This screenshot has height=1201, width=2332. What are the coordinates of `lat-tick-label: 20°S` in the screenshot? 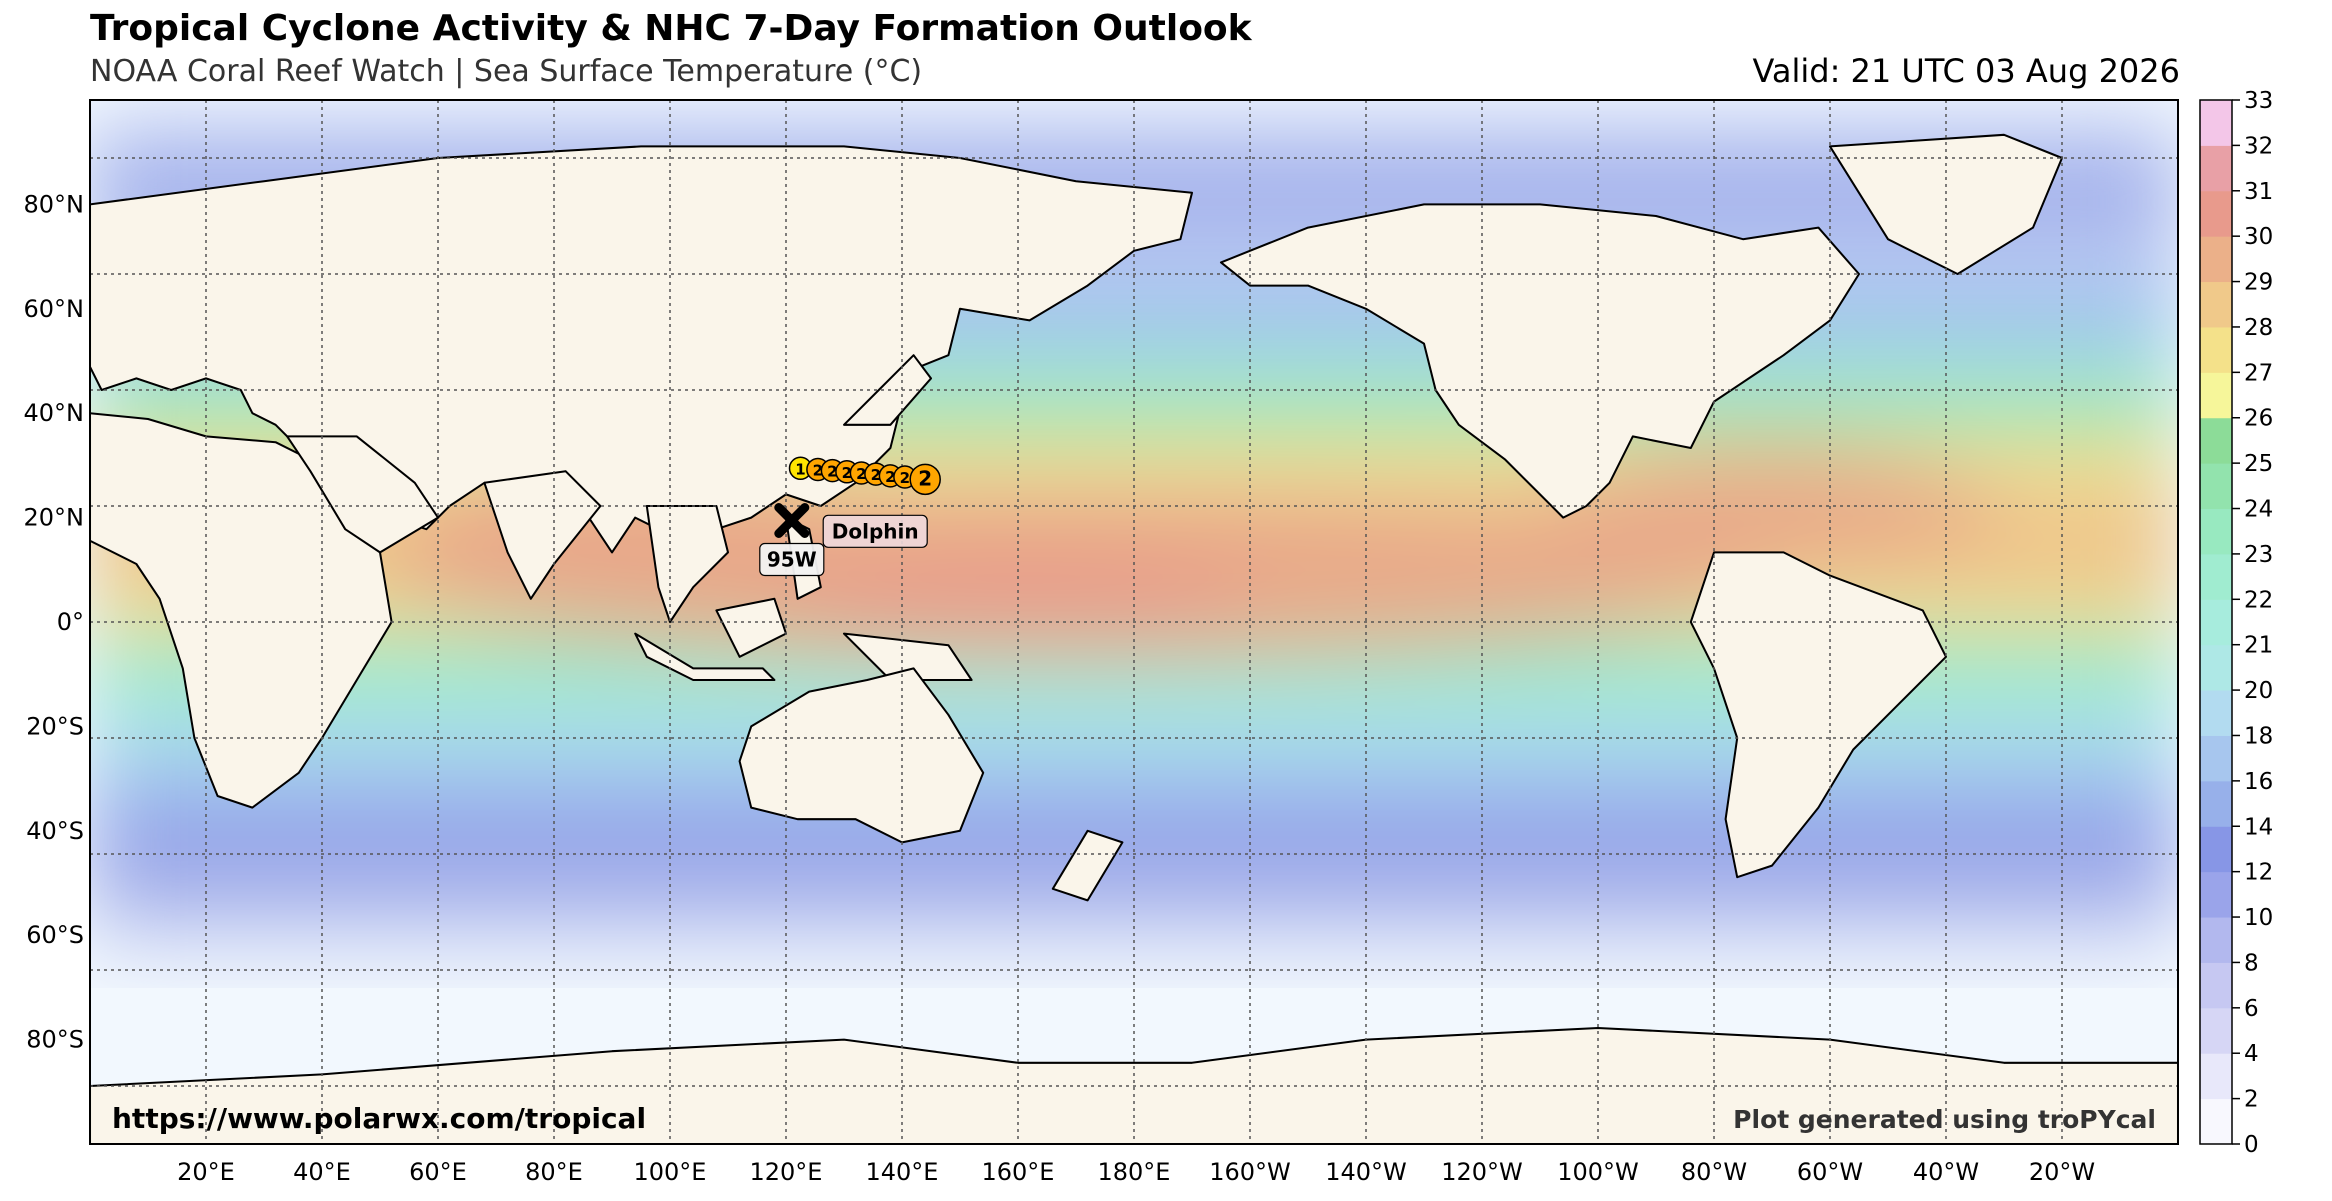 It's located at (55, 726).